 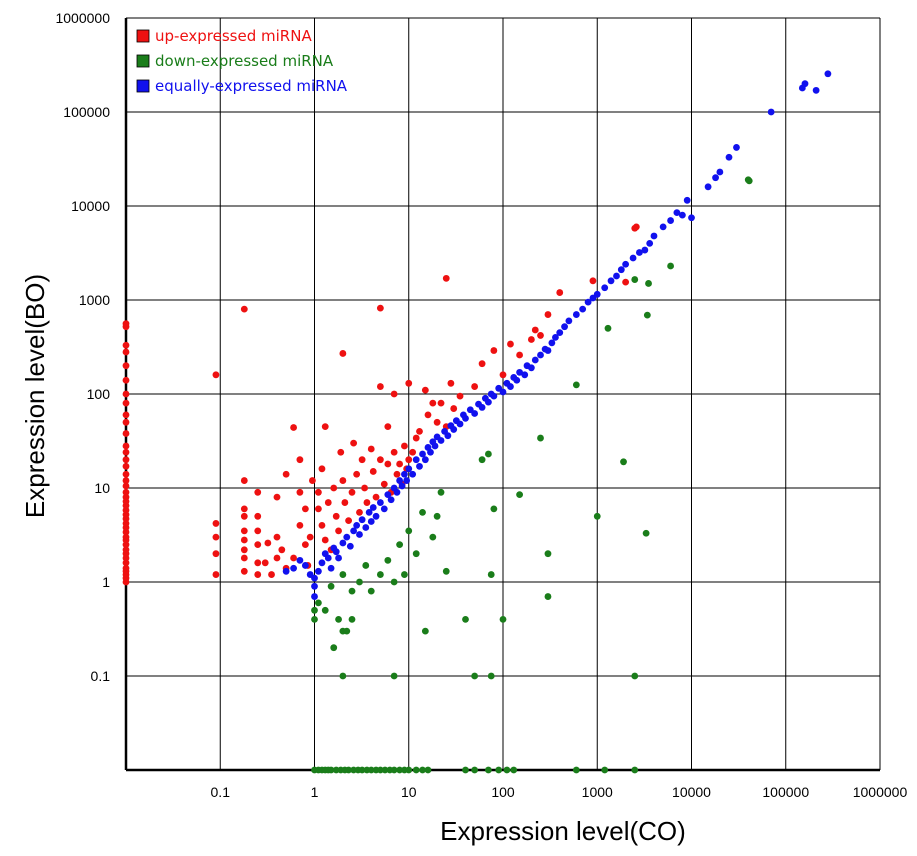 What do you see at coordinates (86, 112) in the screenshot?
I see `y-tick-label: 100000` at bounding box center [86, 112].